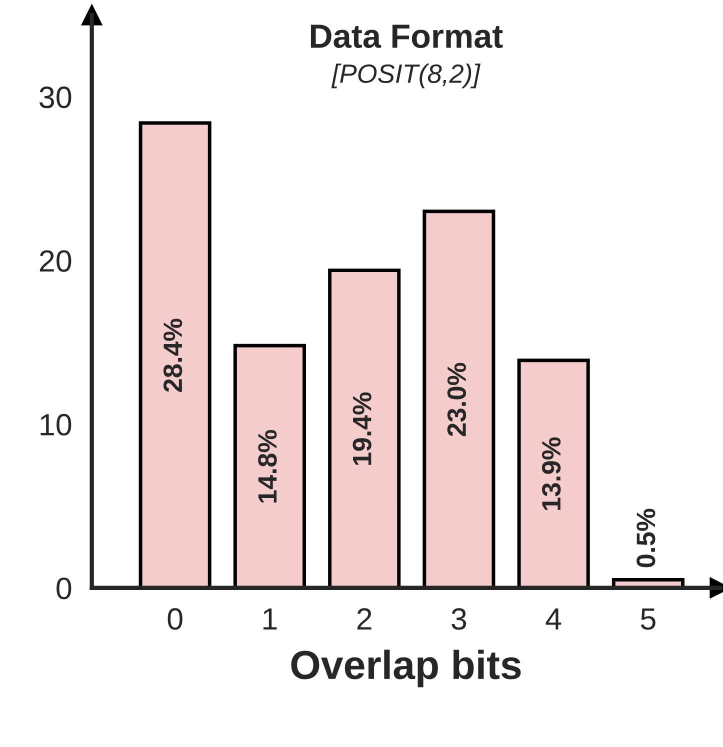 The height and width of the screenshot is (747, 723). What do you see at coordinates (56, 425) in the screenshot?
I see `y-tick-label: 10` at bounding box center [56, 425].